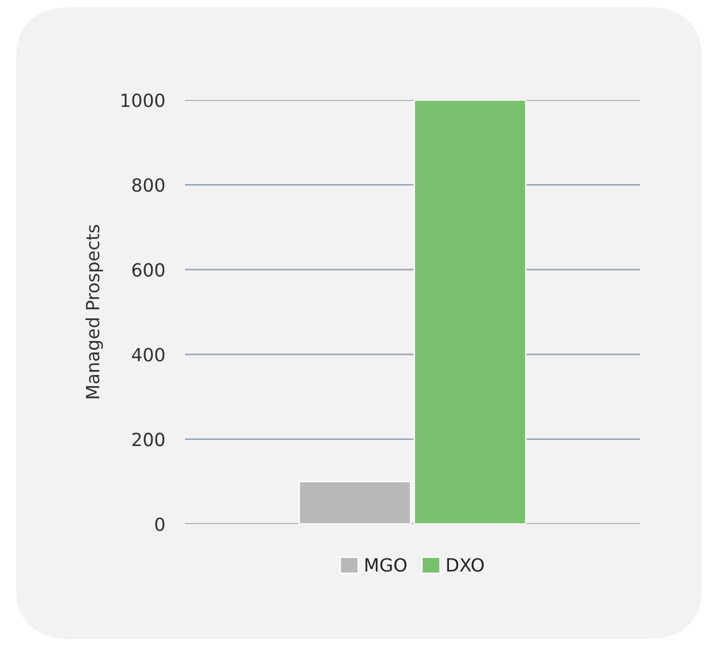 The image size is (719, 645). Describe the element at coordinates (385, 565) in the screenshot. I see `legend-label: MGO` at that location.